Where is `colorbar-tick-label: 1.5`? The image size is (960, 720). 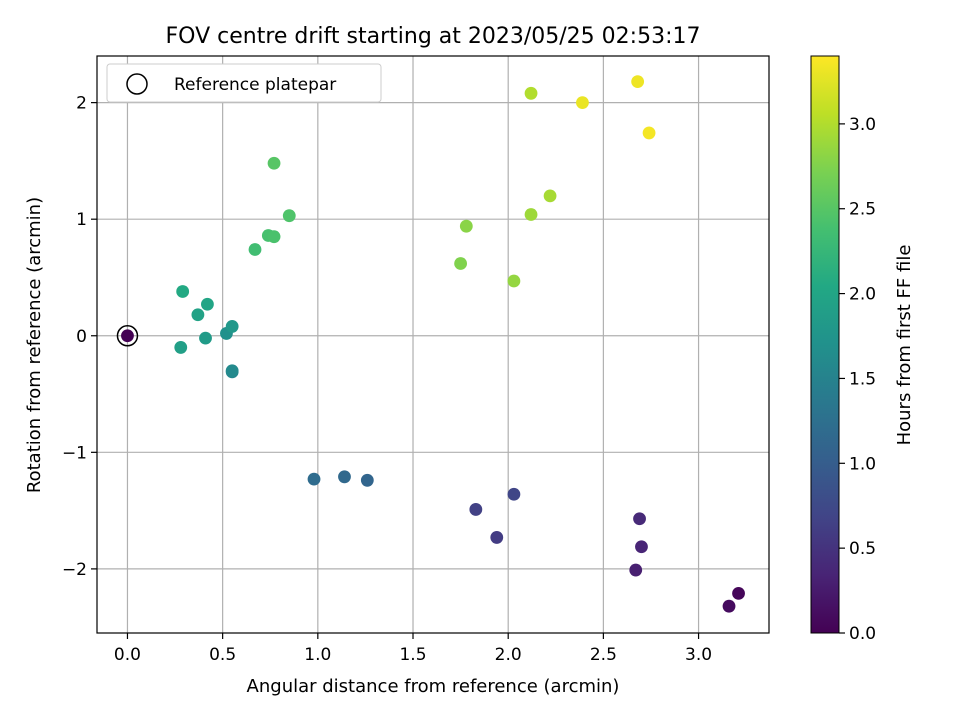 colorbar-tick-label: 1.5 is located at coordinates (862, 379).